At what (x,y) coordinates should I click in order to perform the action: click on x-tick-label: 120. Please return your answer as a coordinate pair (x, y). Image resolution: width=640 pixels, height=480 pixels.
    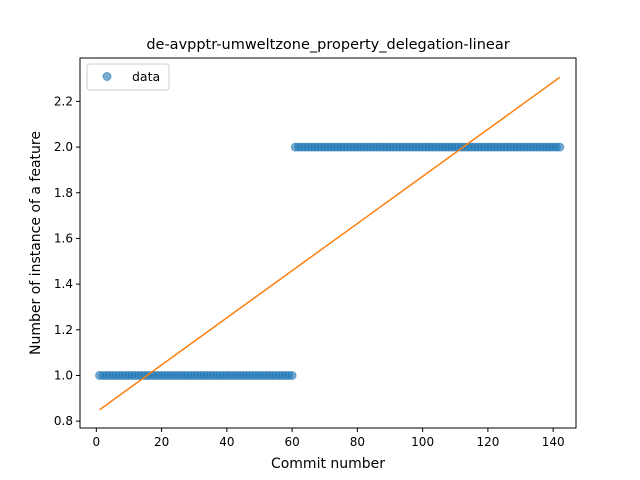
    Looking at the image, I should click on (487, 442).